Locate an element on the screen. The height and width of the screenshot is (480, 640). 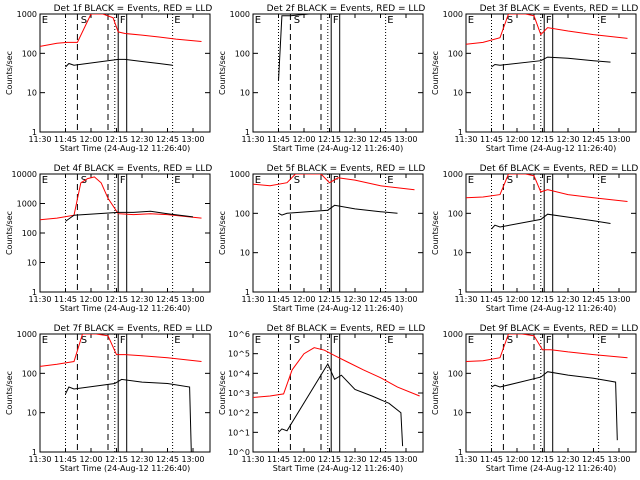
panel-title: Det 9f BLACK = Events, RED = LLD is located at coordinates (559, 329).